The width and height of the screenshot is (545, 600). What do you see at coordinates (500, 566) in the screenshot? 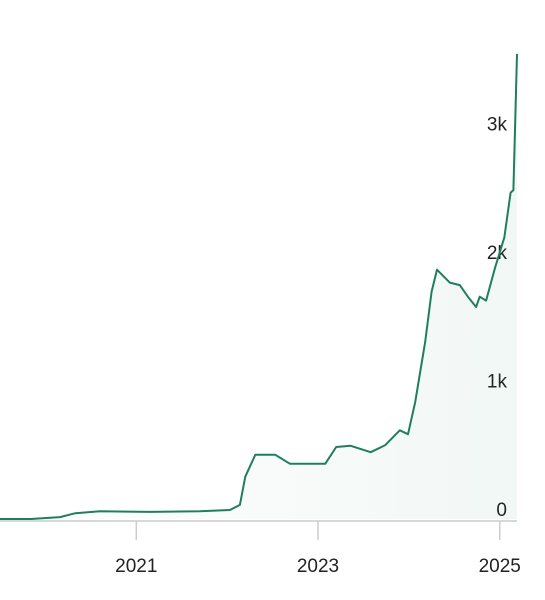
I see `x-tick-label: 2025` at bounding box center [500, 566].